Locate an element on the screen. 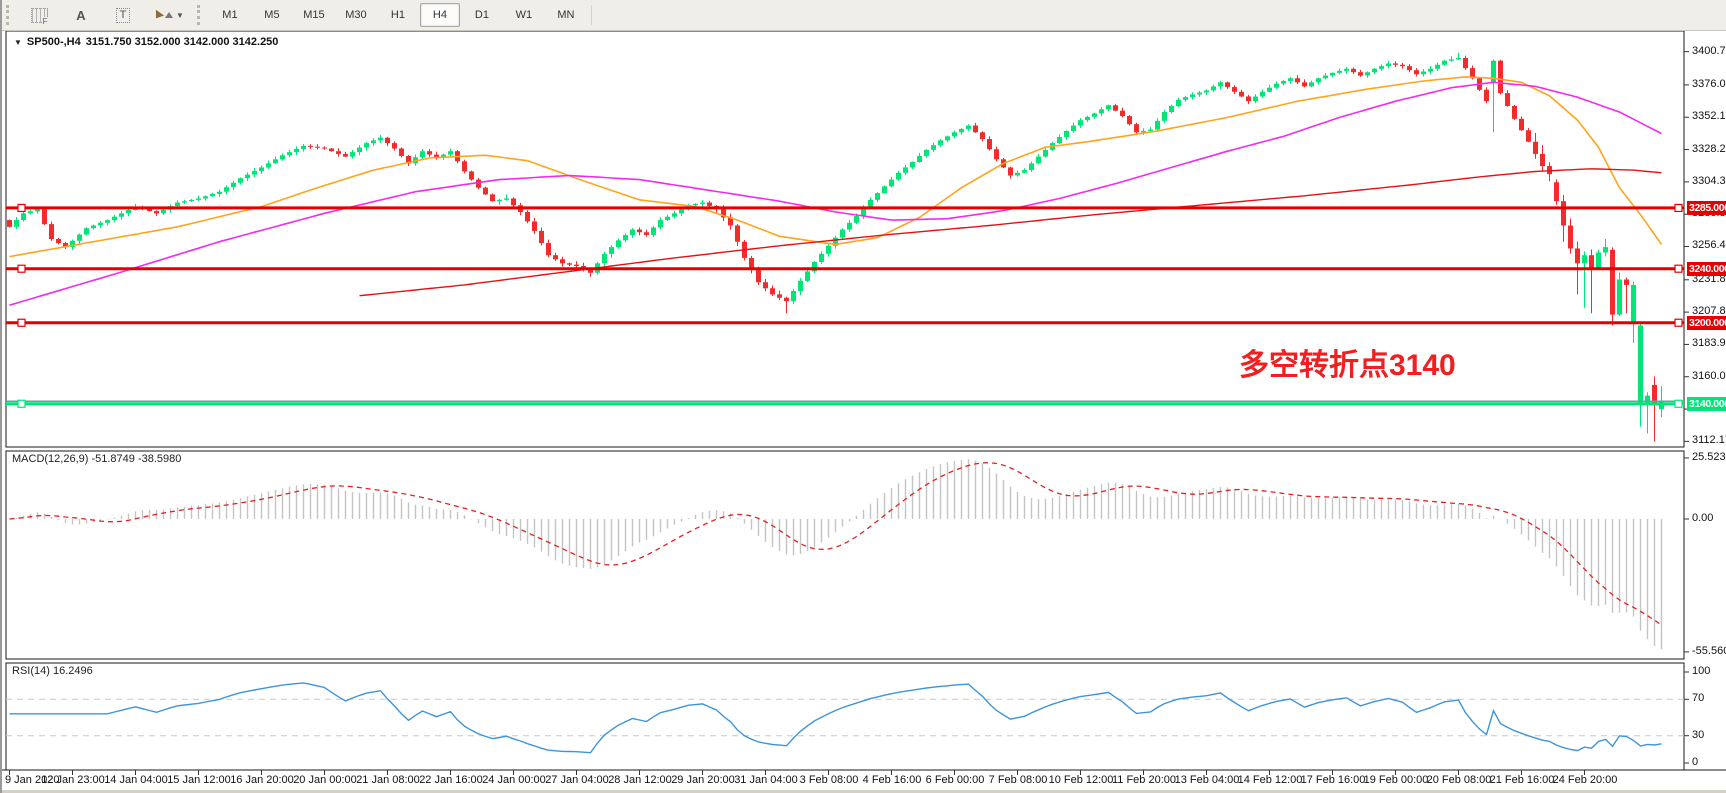  time-axis-tick-label: 10 Feb 12:00 is located at coordinates (1081, 780).